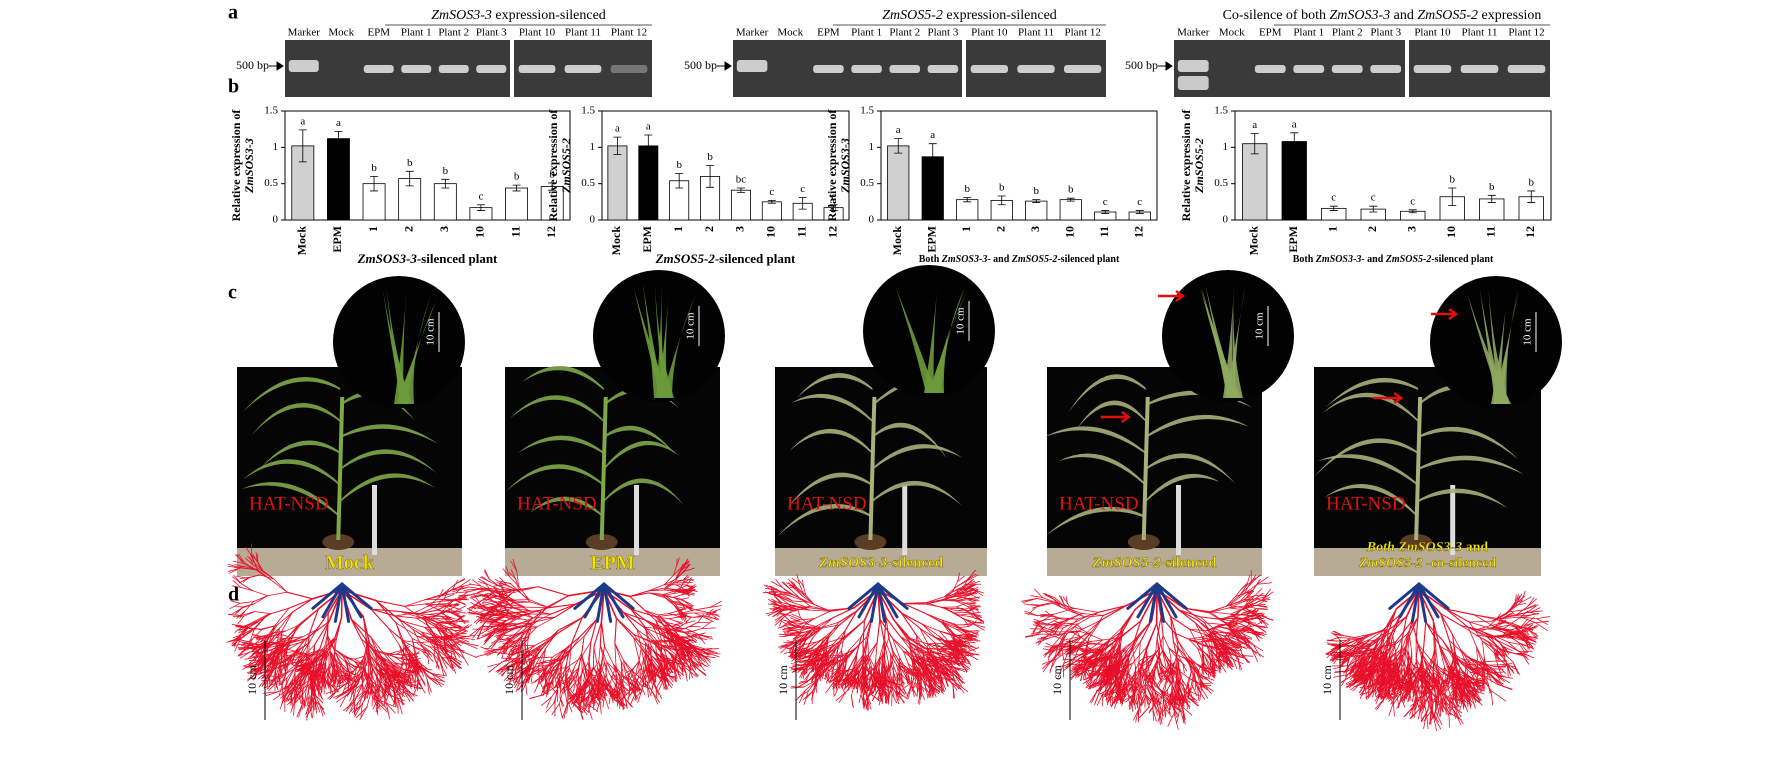 The image size is (1788, 761). What do you see at coordinates (593, 220) in the screenshot?
I see `y-tick-label: 0` at bounding box center [593, 220].